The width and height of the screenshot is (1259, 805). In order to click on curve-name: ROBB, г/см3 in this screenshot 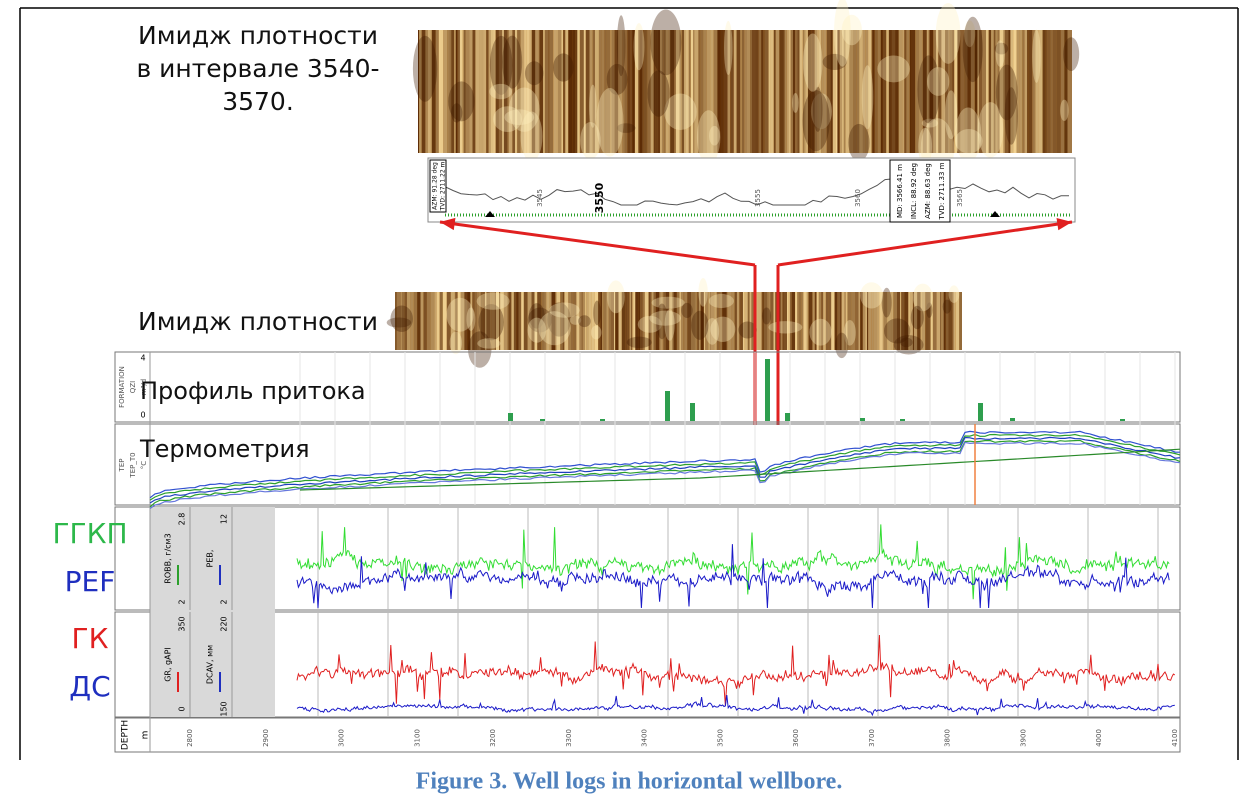, I will do `click(168, 558)`.